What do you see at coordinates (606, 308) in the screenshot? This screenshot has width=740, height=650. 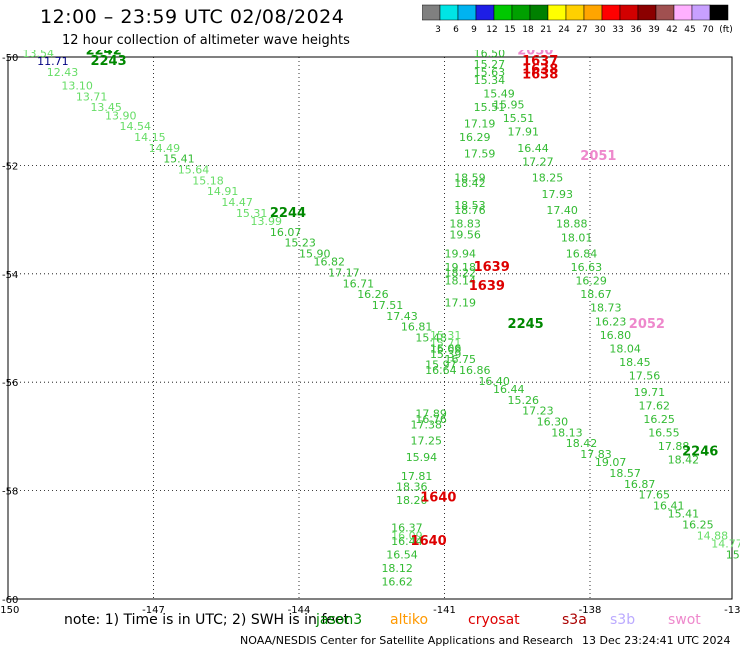 I see `wave-height-label: 18.73` at bounding box center [606, 308].